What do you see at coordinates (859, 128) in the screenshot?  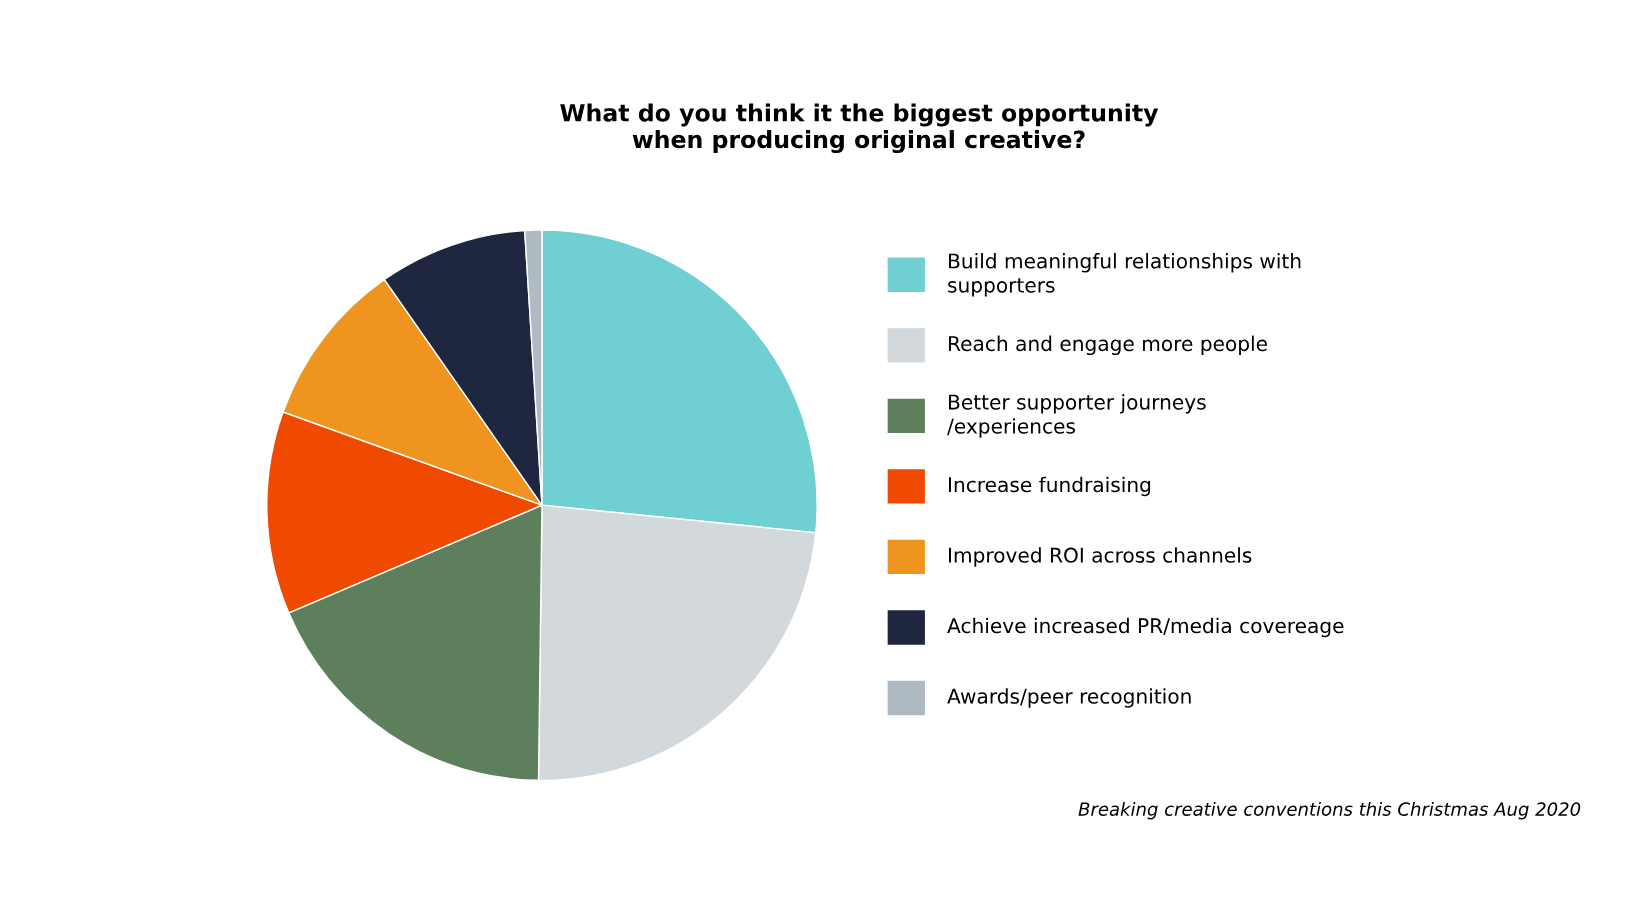 I see `chart-title: What do you think it the biggest opportunity when producing original creative?` at bounding box center [859, 128].